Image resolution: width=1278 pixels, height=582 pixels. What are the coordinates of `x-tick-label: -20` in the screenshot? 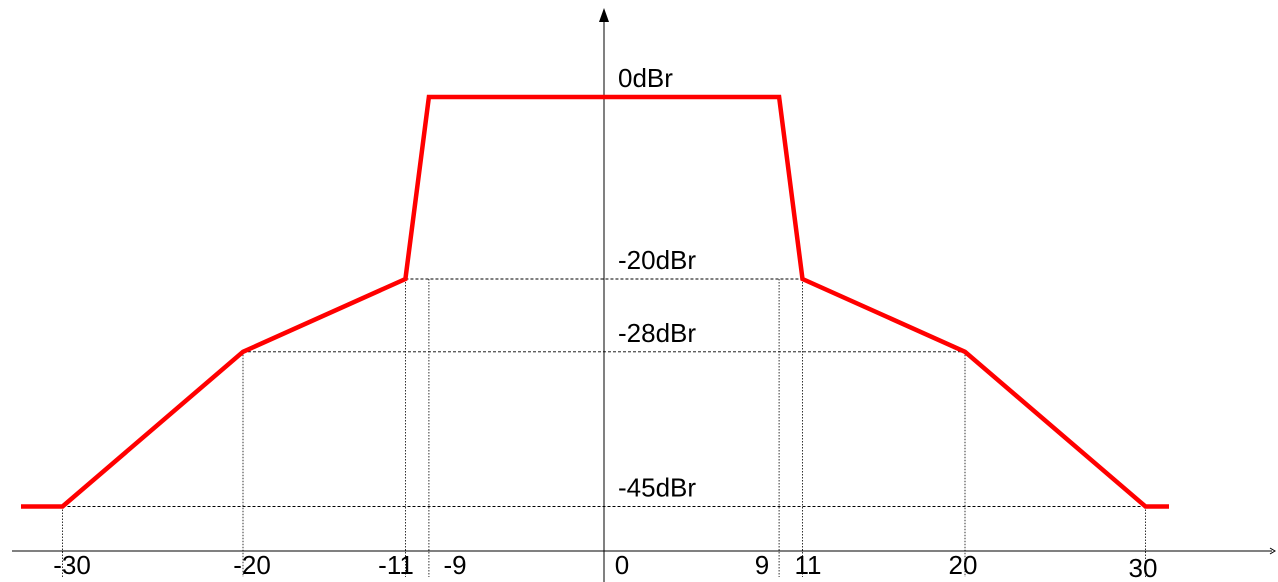 It's located at (252, 565).